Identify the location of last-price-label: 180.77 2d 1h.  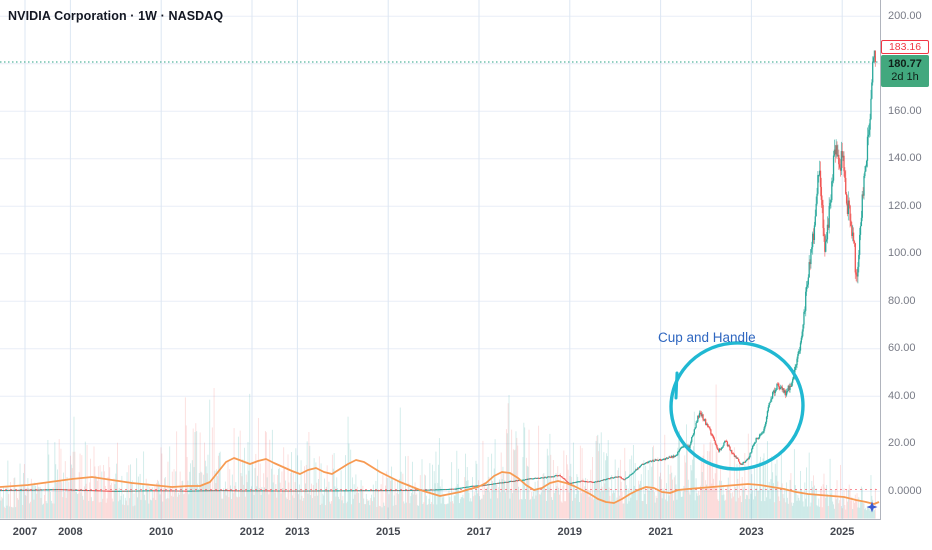
(905, 71).